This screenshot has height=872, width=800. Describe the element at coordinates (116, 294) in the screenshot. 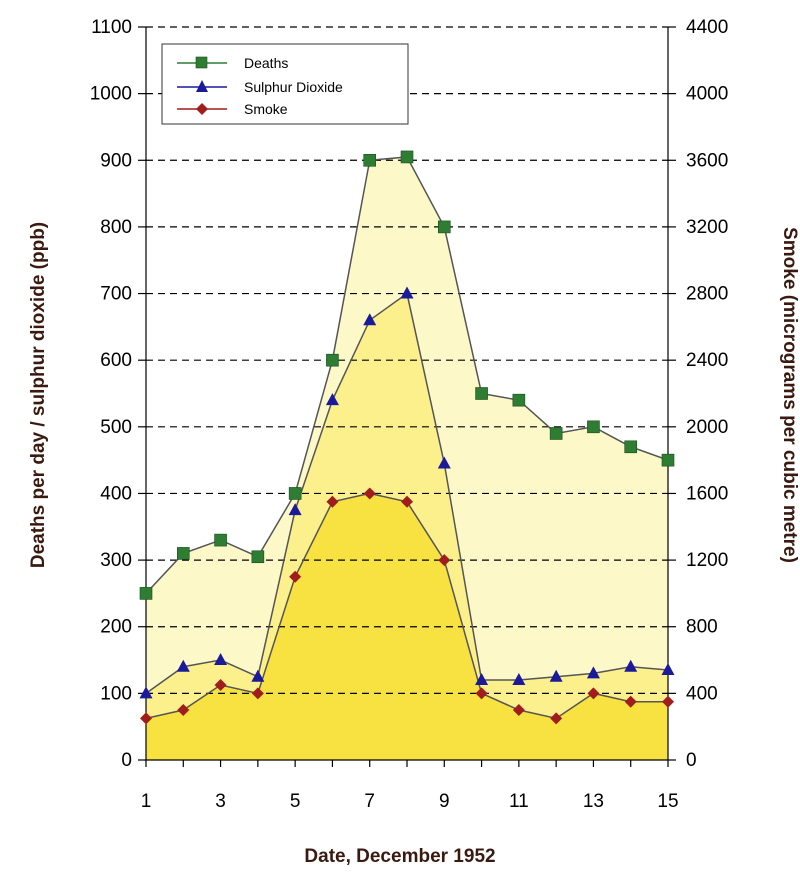

I see `left-tick-label: 700` at that location.